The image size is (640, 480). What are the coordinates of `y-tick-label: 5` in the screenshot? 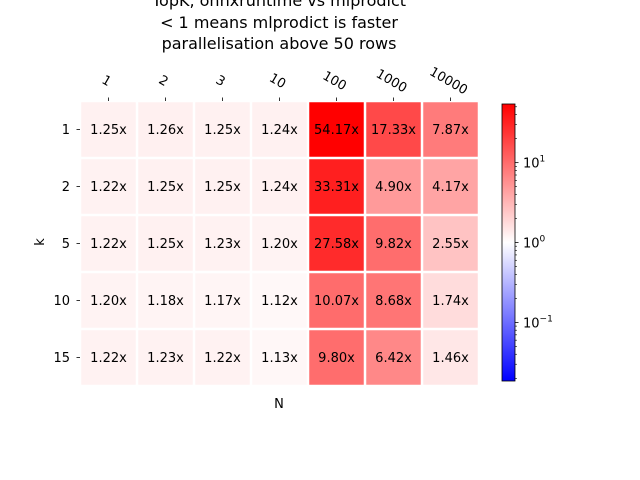 It's located at (66, 244).